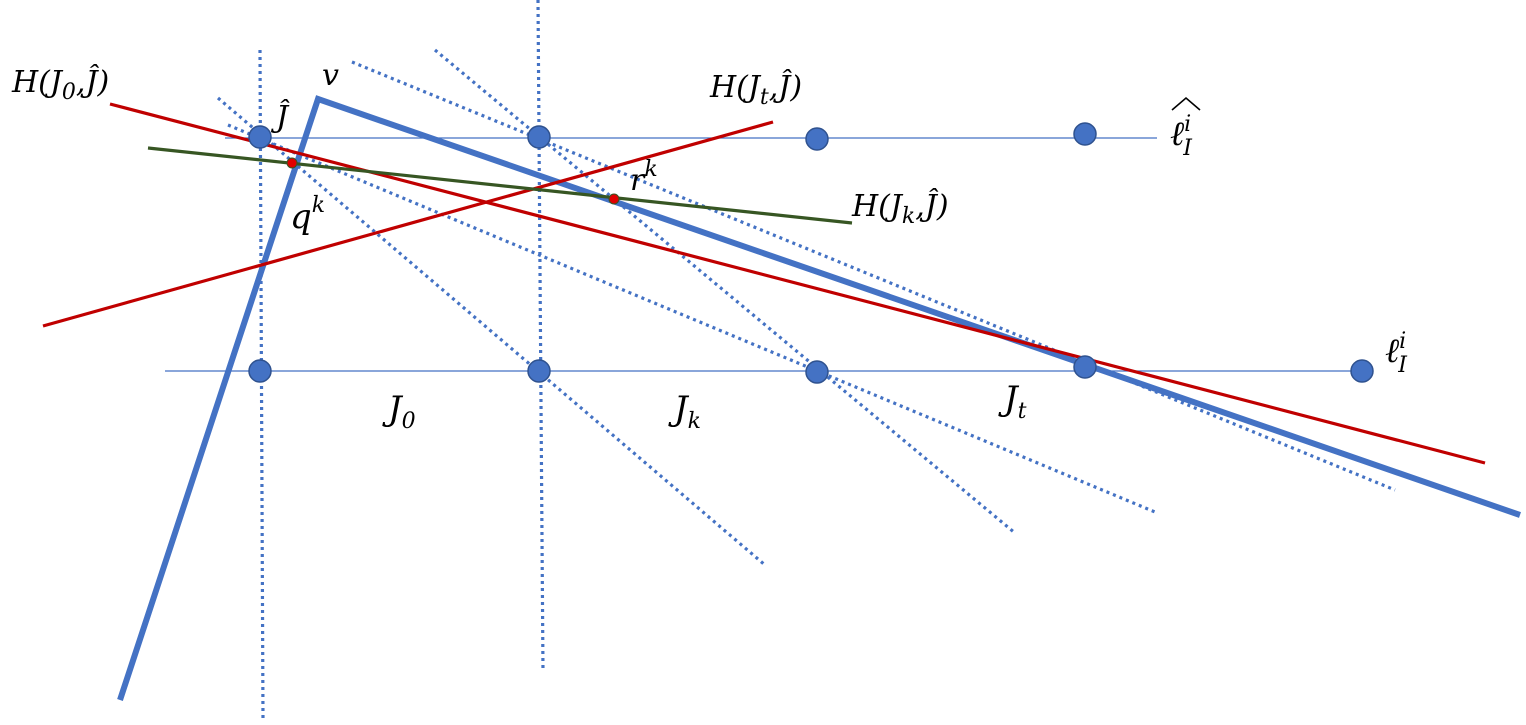 The width and height of the screenshot is (1526, 725). Describe the element at coordinates (500, 185) in the screenshot. I see `green-line-h-jk` at that location.